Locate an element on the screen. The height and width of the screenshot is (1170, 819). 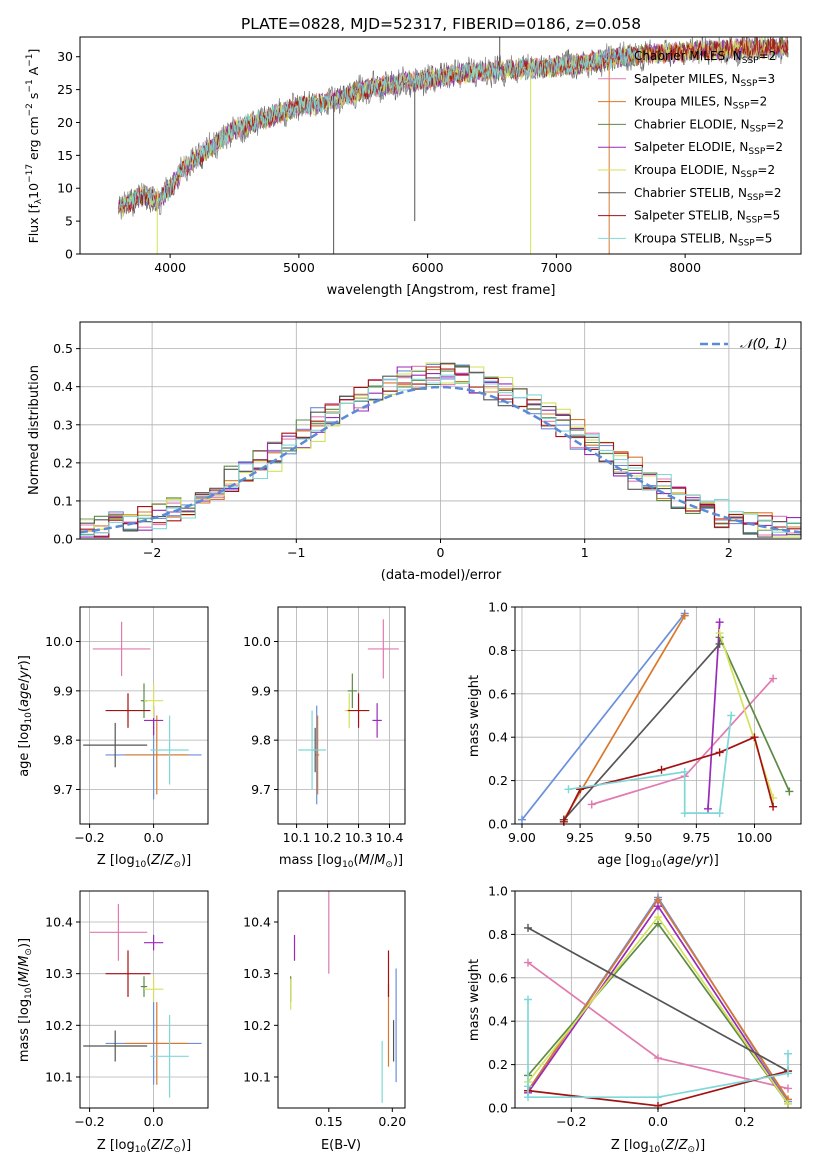
legend-label: Kroupa STELIB, NSSP=5 is located at coordinates (703, 239).